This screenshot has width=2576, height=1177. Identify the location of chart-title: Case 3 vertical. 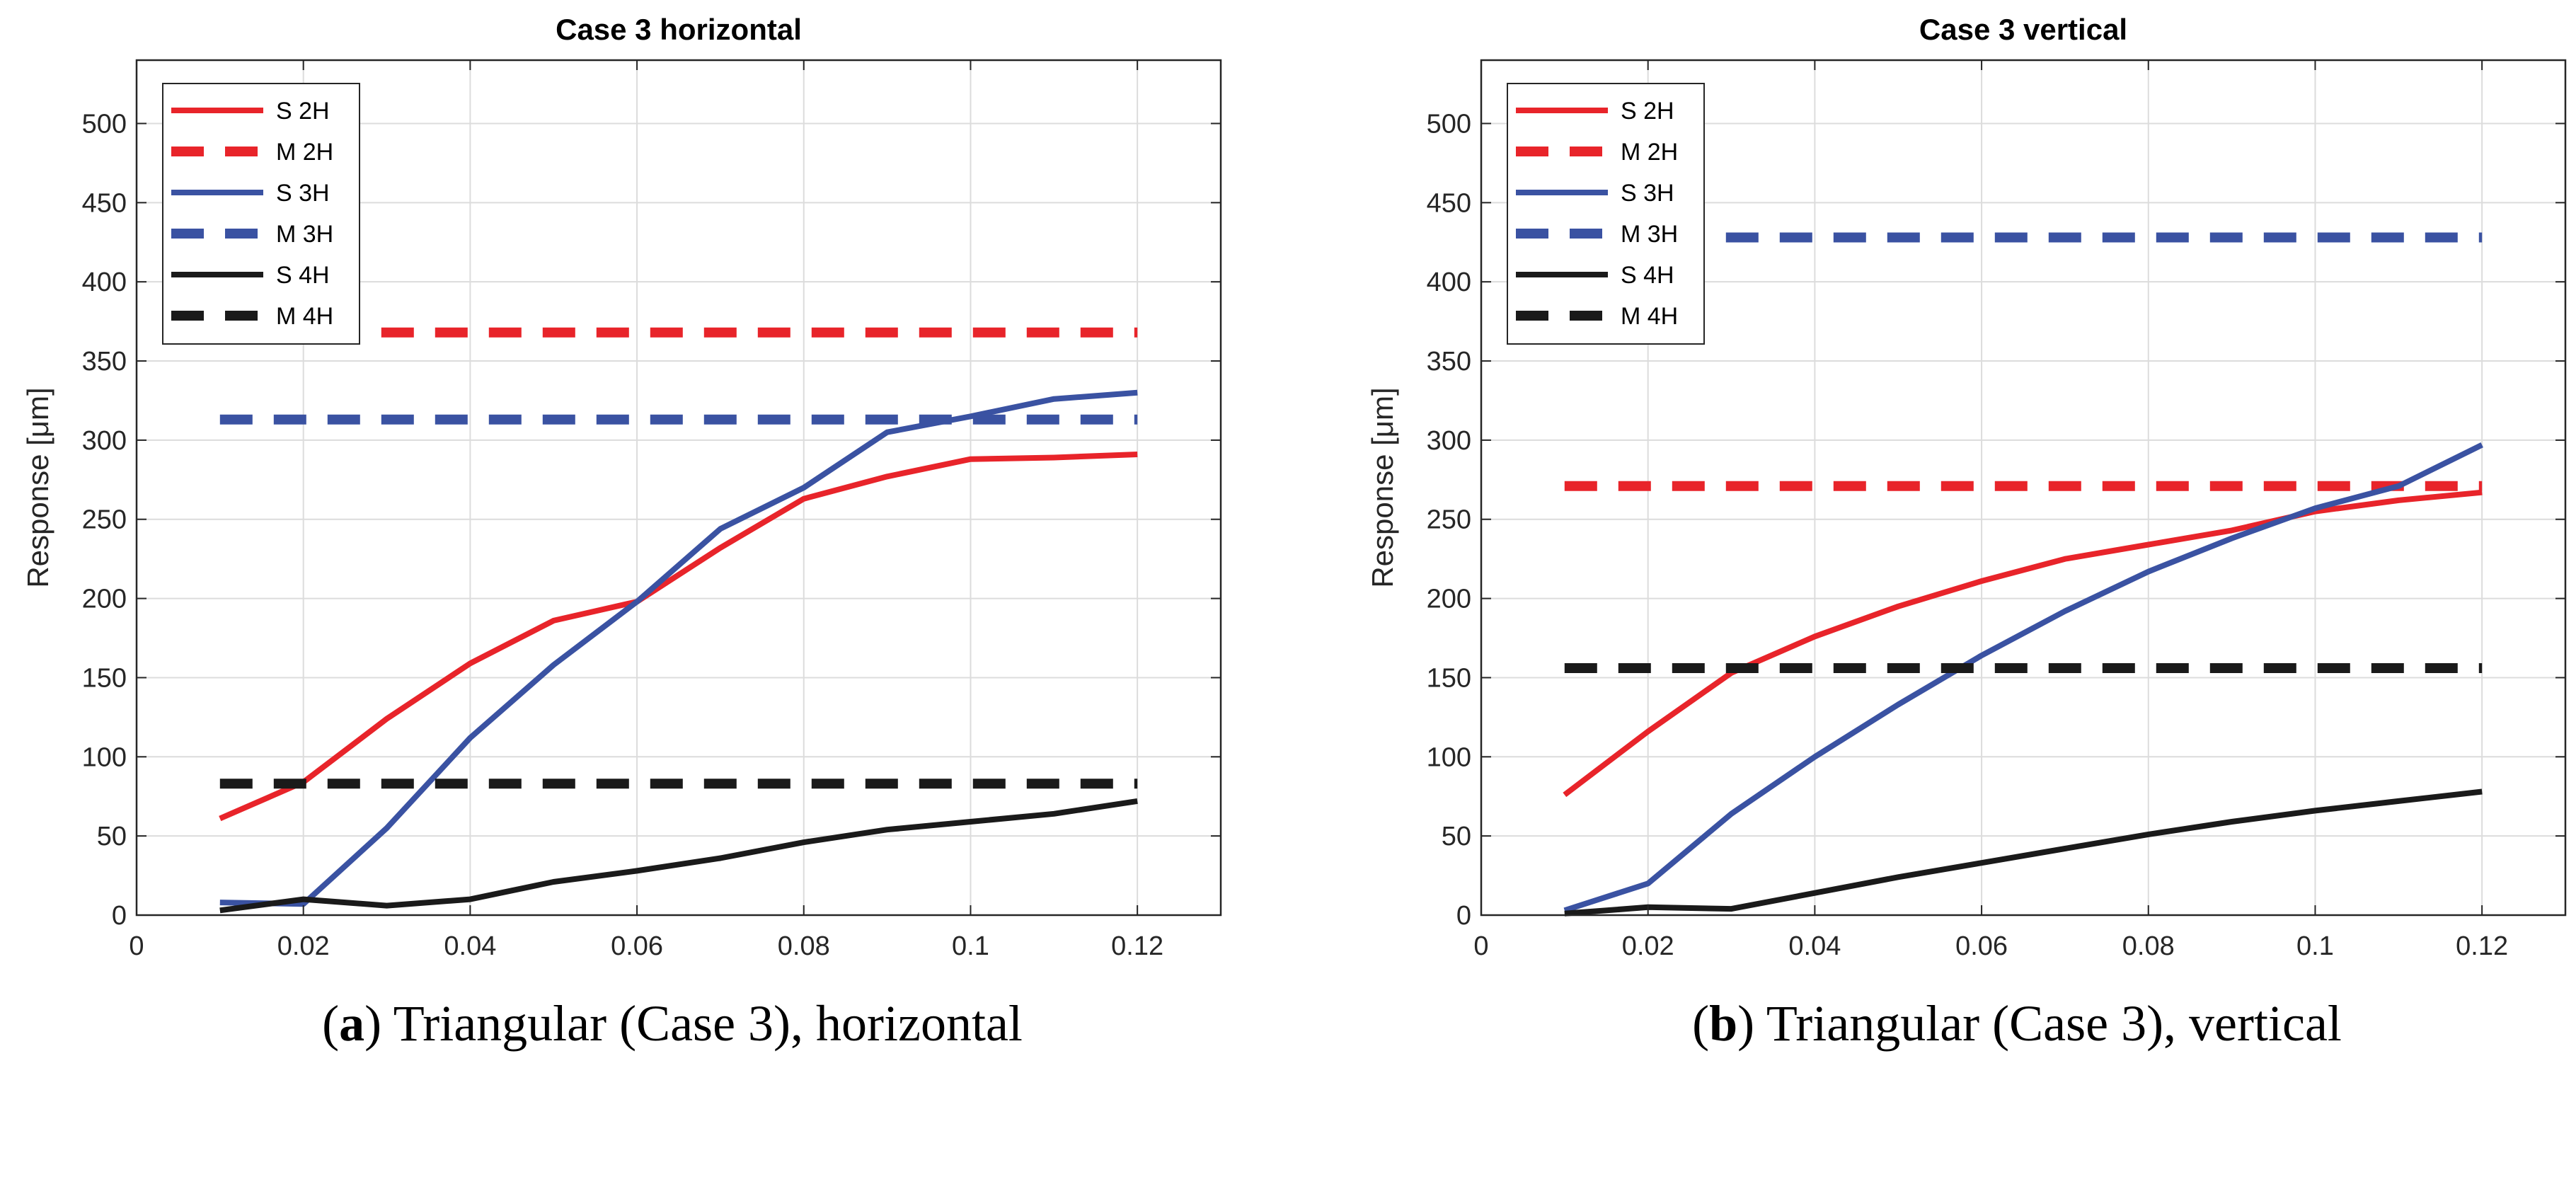
(2023, 29).